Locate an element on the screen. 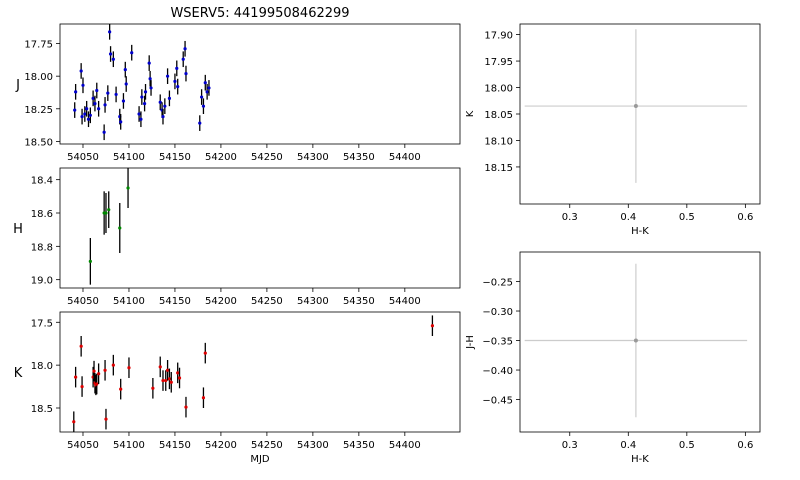 The width and height of the screenshot is (800, 480). y-tick-label-color-color: −0.25 is located at coordinates (497, 283).